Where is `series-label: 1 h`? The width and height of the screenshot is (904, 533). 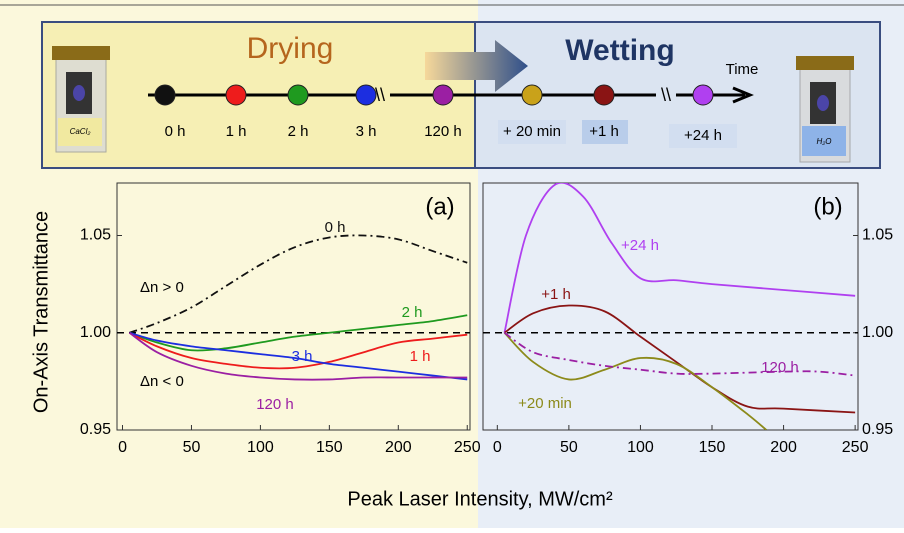
series-label: 1 h is located at coordinates (420, 356).